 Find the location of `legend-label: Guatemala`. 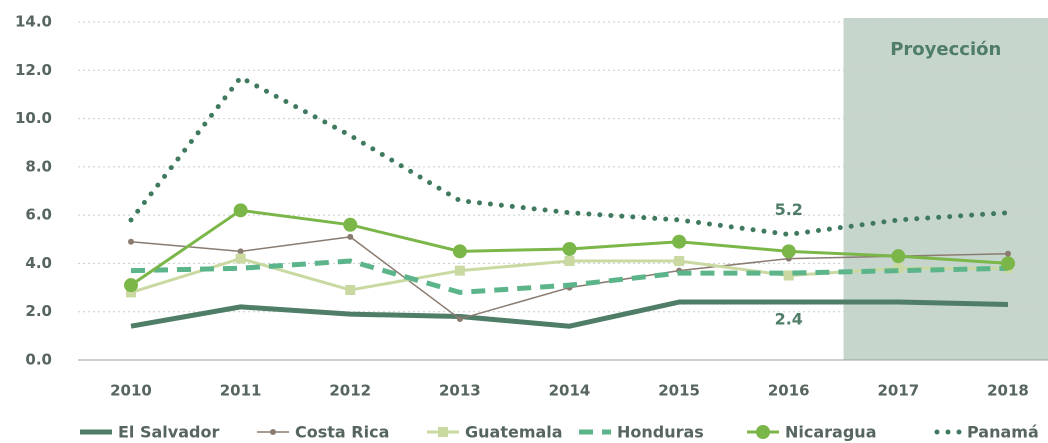

legend-label: Guatemala is located at coordinates (514, 432).